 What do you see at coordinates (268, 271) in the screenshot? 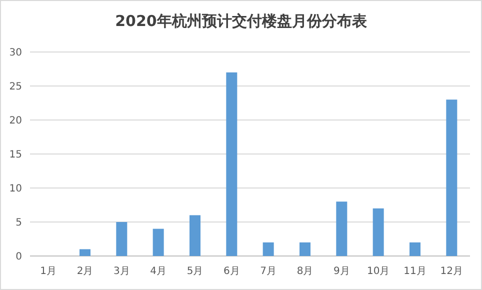
I see `x-tick-label: 7月` at bounding box center [268, 271].